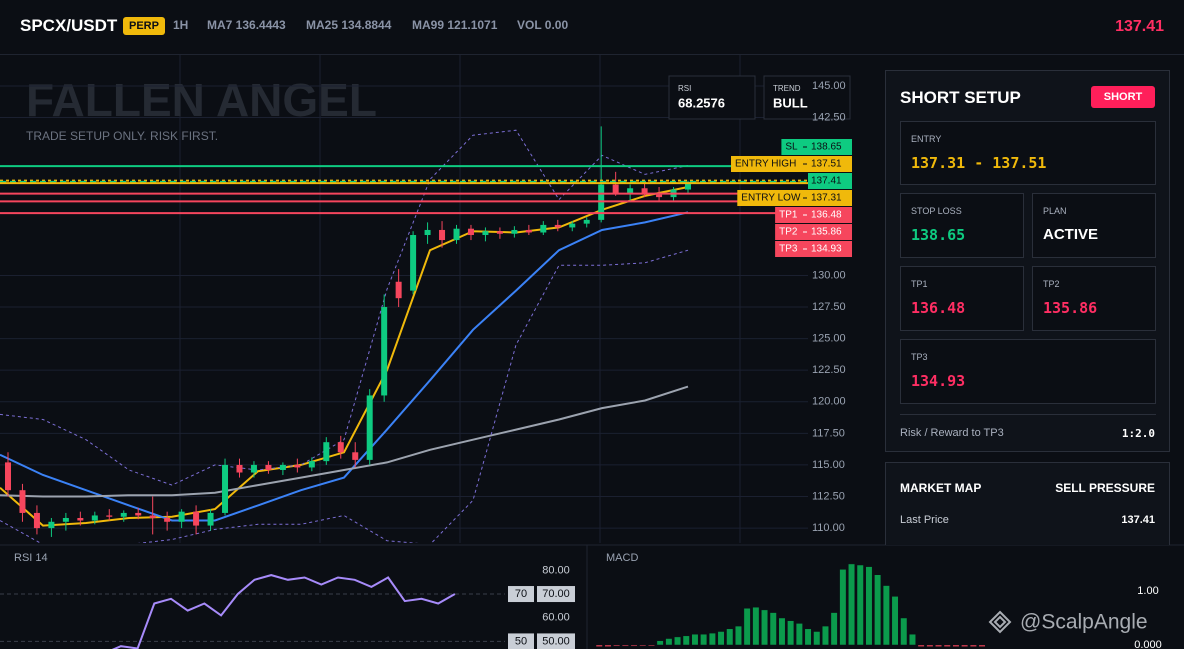  What do you see at coordinates (962, 298) in the screenshot?
I see `tp1-card: TP1 136.48` at bounding box center [962, 298].